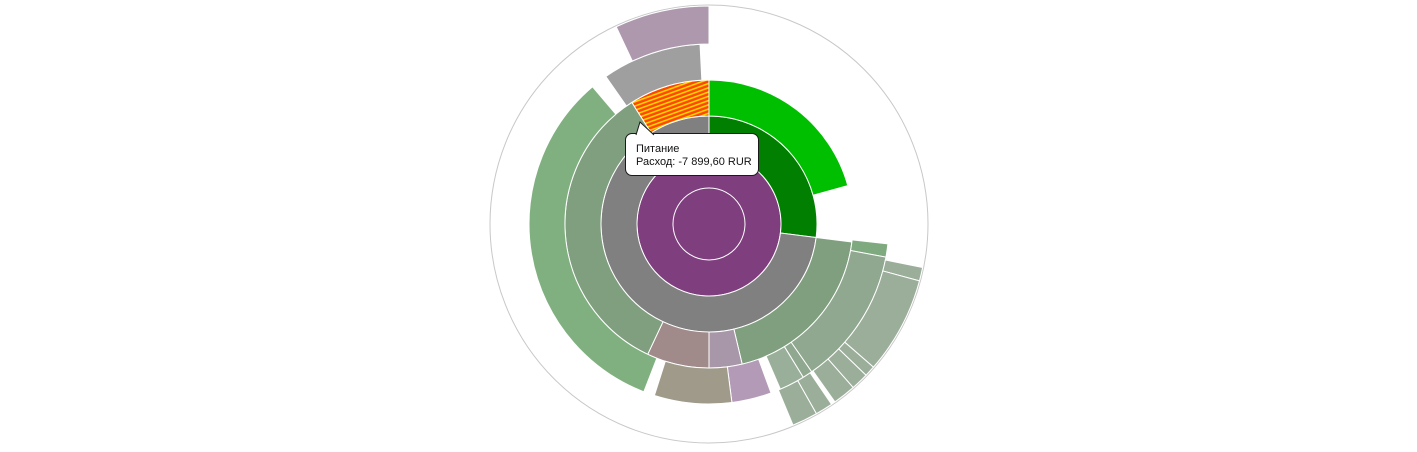 Image resolution: width=1417 pixels, height=452 pixels. What do you see at coordinates (692, 148) in the screenshot?
I see `tooltip: Питание Расход: -7 899,60 RUR` at bounding box center [692, 148].